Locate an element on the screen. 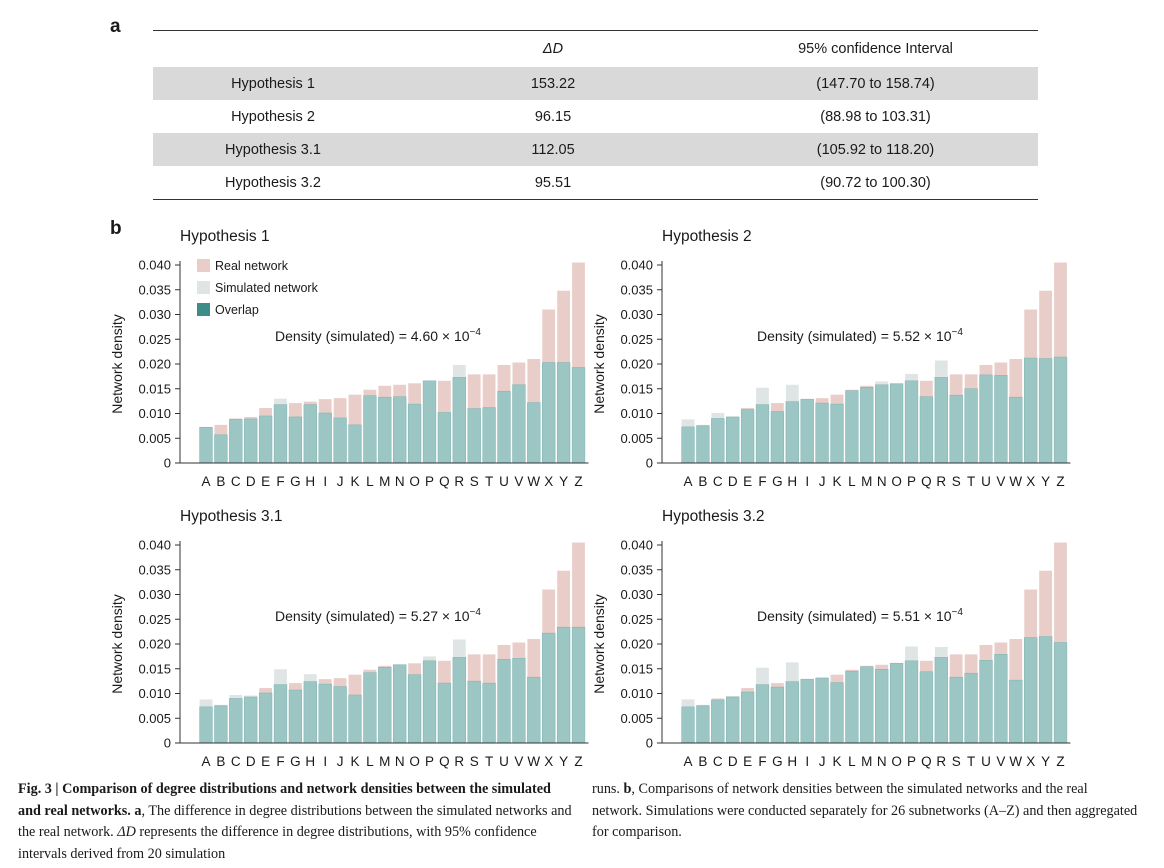  legend-overlap-label: Overlap is located at coordinates (237, 310).